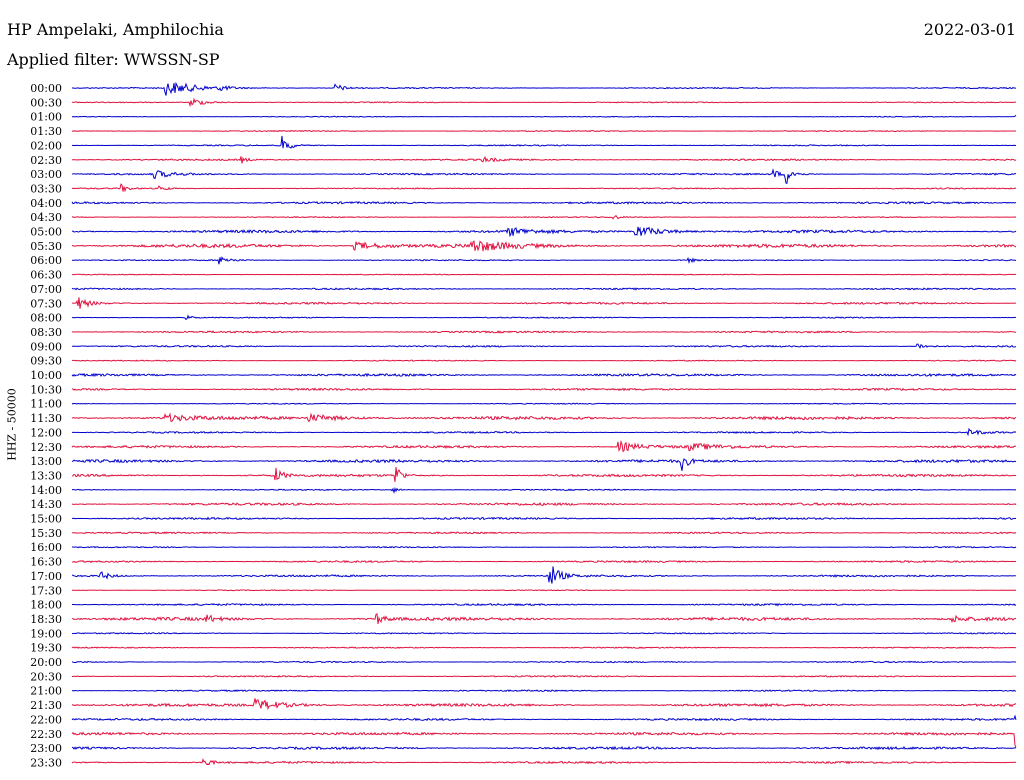  Describe the element at coordinates (46, 734) in the screenshot. I see `row-time-label: 22:30` at that location.